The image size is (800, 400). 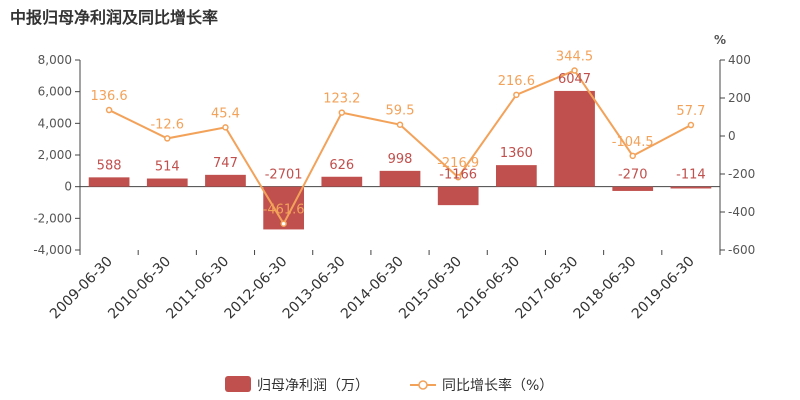 What do you see at coordinates (52, 218) in the screenshot?
I see `y-left-tick-label: -2,000` at bounding box center [52, 218].